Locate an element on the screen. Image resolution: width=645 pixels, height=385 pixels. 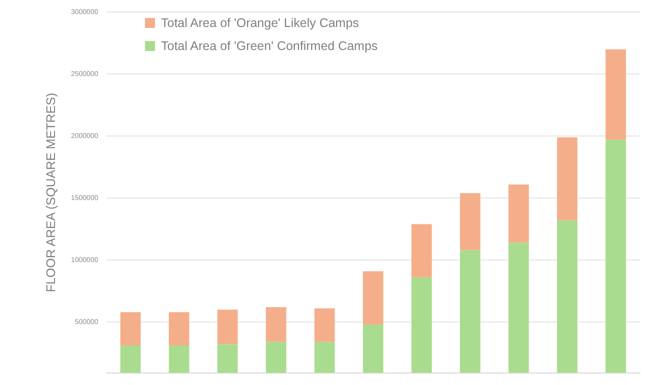
legend-label: Total Area of 'Orange' Likely Camps is located at coordinates (260, 23).